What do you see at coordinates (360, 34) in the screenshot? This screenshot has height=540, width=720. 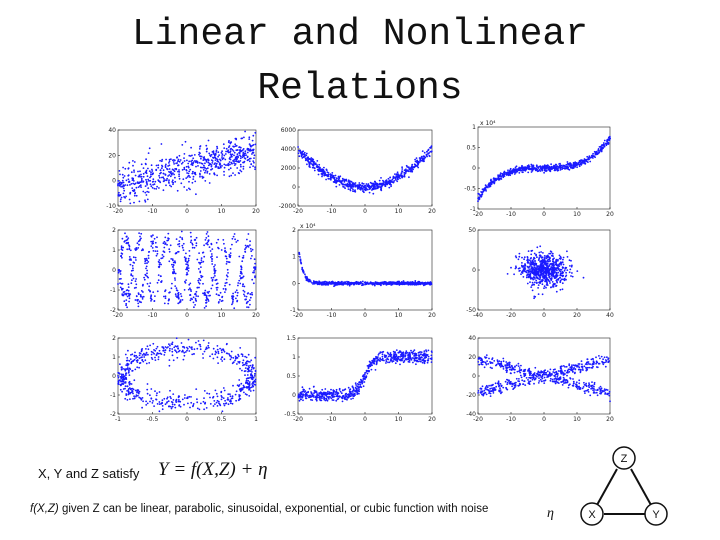 I see `title-line-1: Linear and Nonlinear` at bounding box center [360, 34].